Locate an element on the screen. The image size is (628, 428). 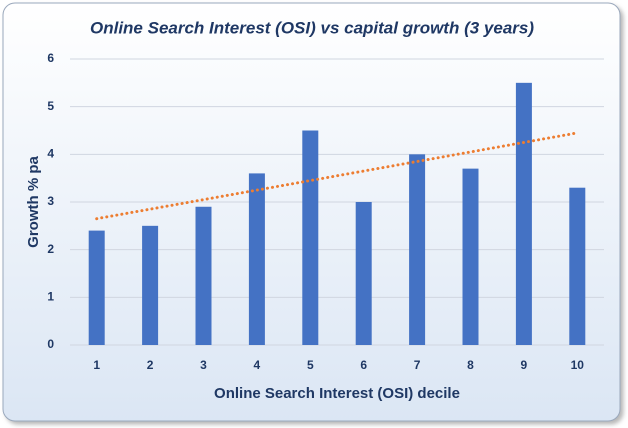
x-tick-label: 9 is located at coordinates (524, 365).